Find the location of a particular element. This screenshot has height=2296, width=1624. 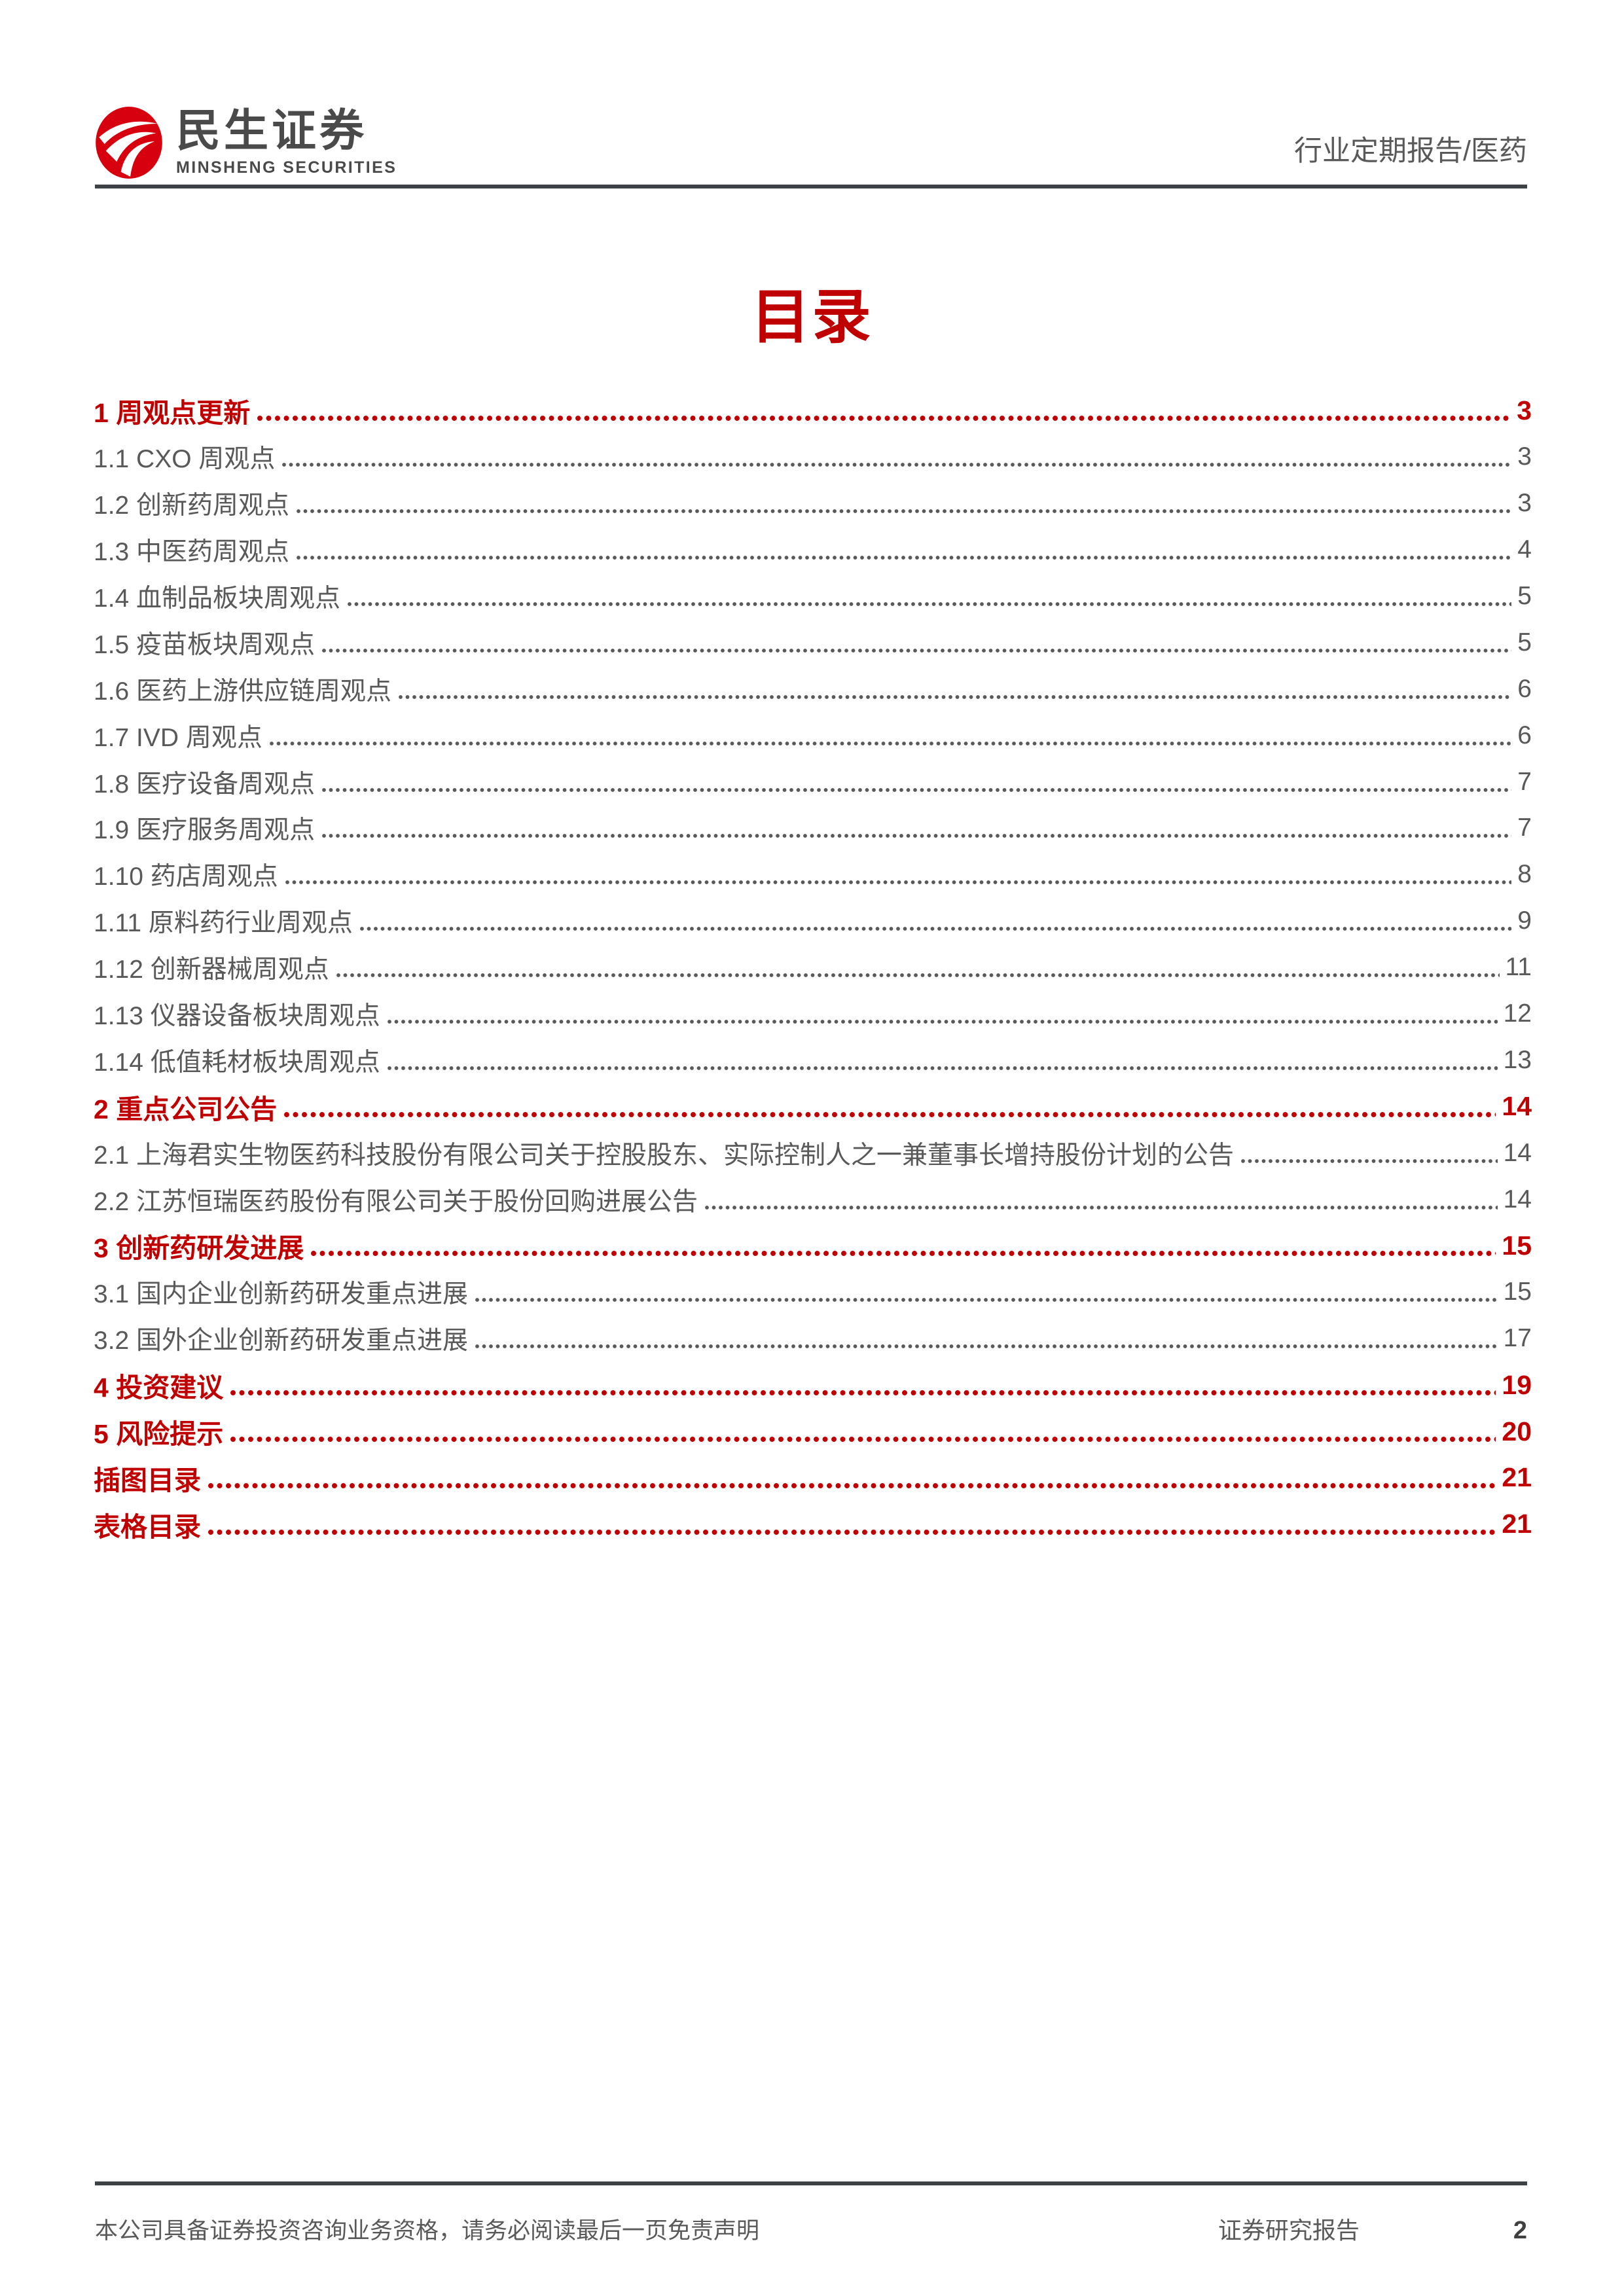

toc-entry: 1.5 疫苗板块周观点 5 is located at coordinates (813, 642).